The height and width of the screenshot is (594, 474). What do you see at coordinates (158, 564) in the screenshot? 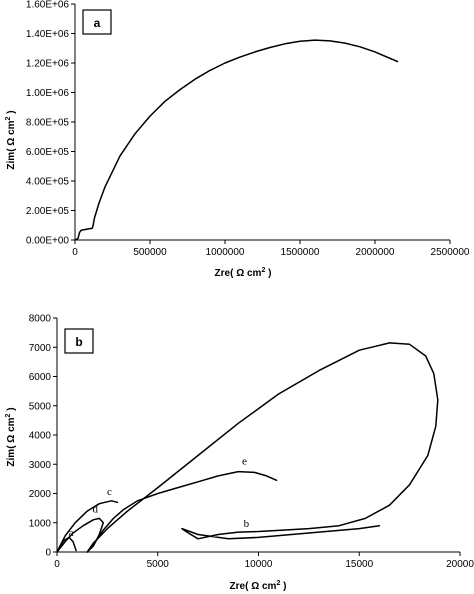
I see `x-tick-label: 5000` at bounding box center [158, 564].